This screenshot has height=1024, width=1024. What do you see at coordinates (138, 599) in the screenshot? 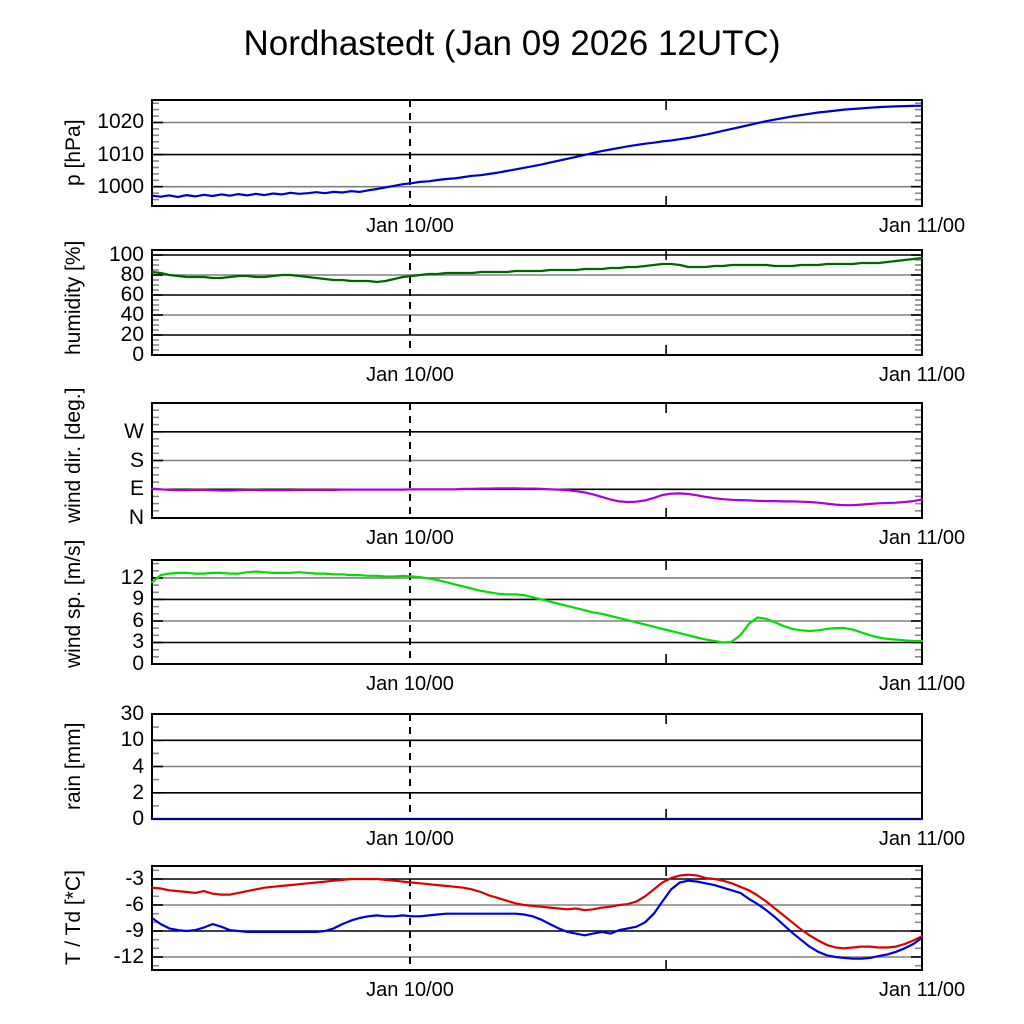
I see `ytick-windspeed-3: 9` at bounding box center [138, 599].